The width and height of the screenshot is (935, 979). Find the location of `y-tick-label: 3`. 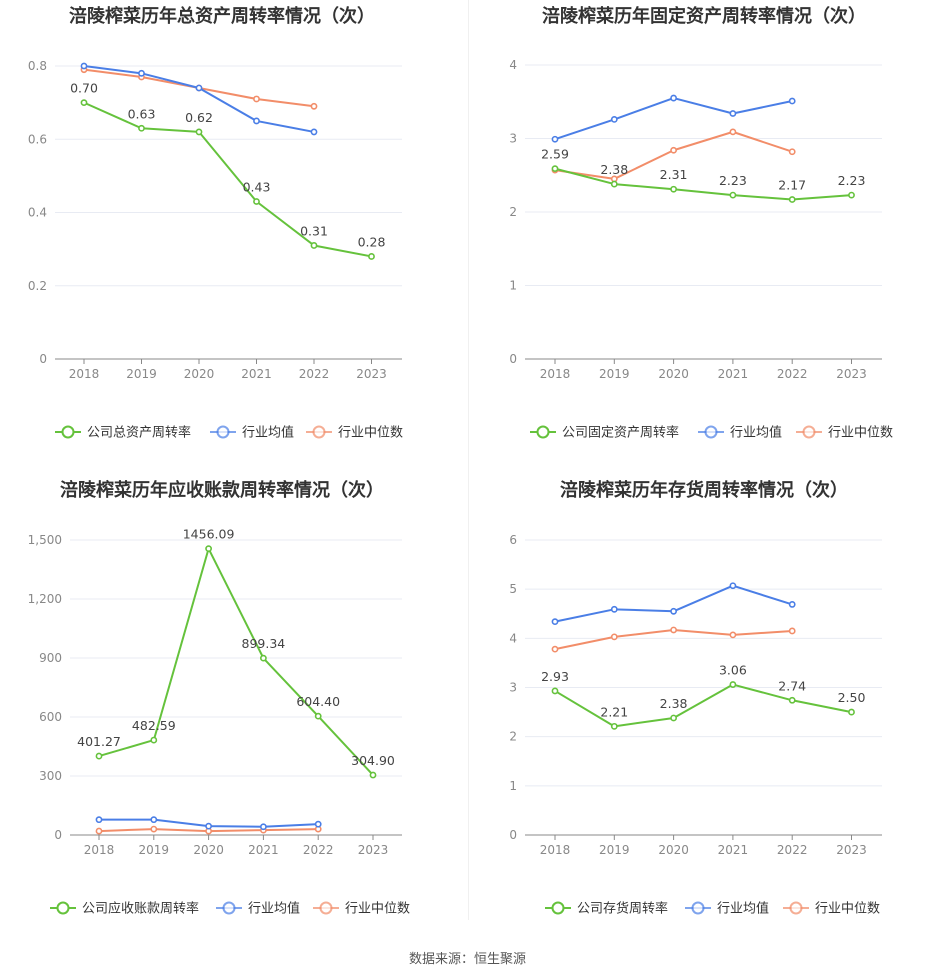

y-tick-label: 3 is located at coordinates (513, 139).